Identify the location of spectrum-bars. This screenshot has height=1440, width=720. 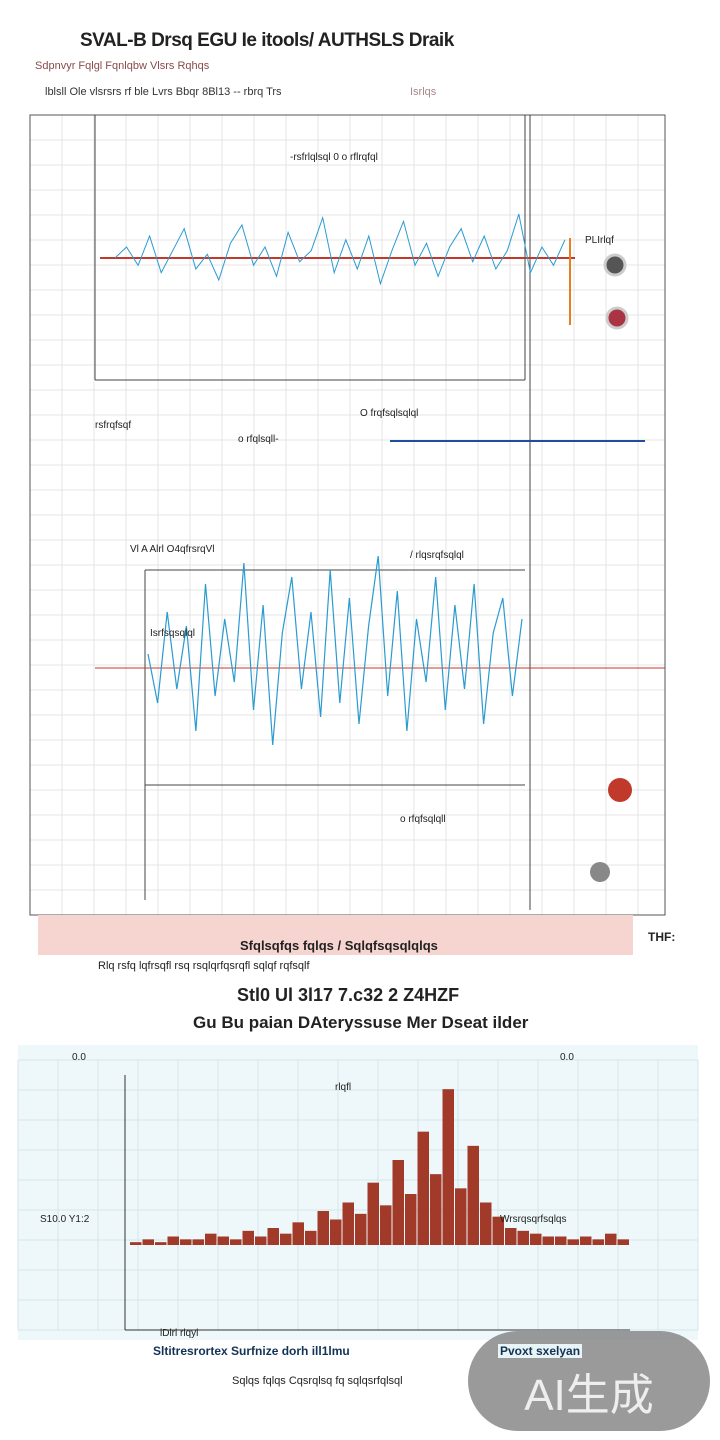
(379, 1167).